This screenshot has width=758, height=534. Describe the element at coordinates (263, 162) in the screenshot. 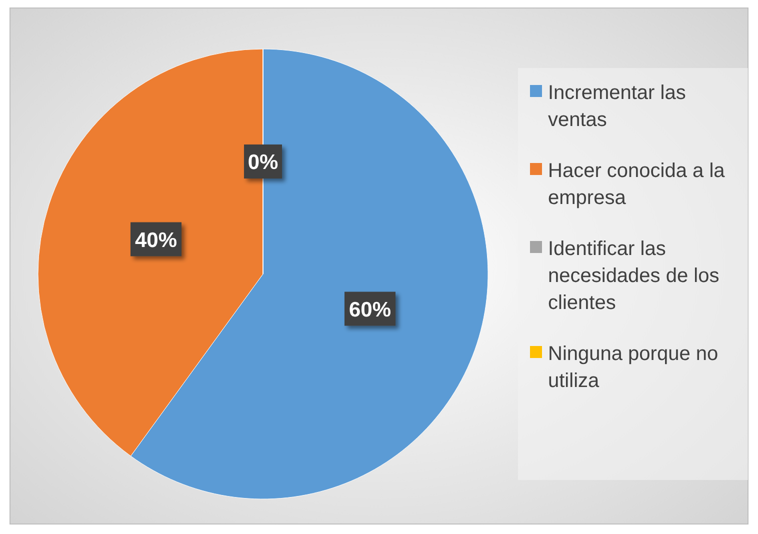

I see `text: 0%` at that location.